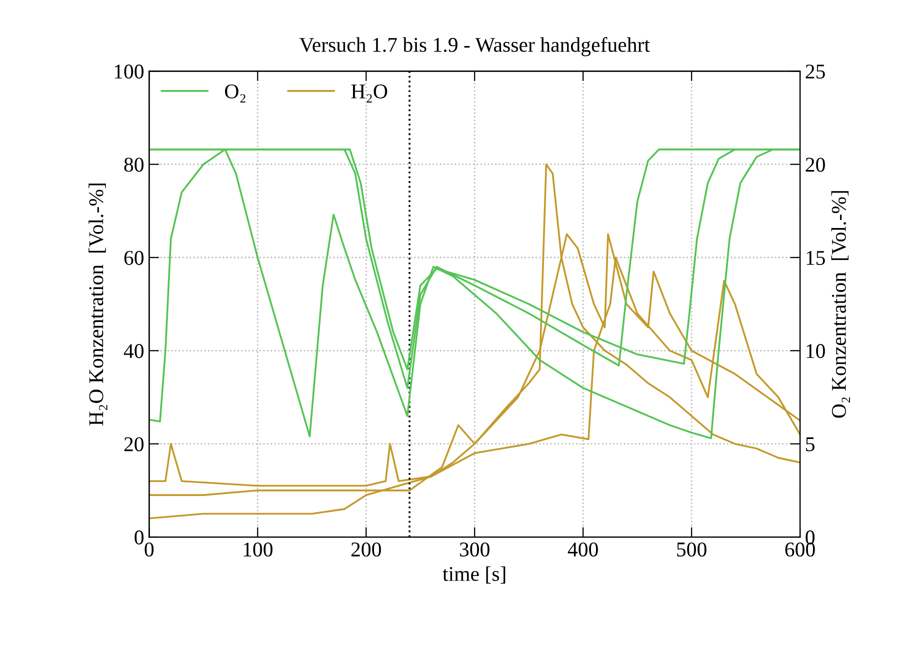  Describe the element at coordinates (134, 165) in the screenshot. I see `y-tick-label: 80` at that location.